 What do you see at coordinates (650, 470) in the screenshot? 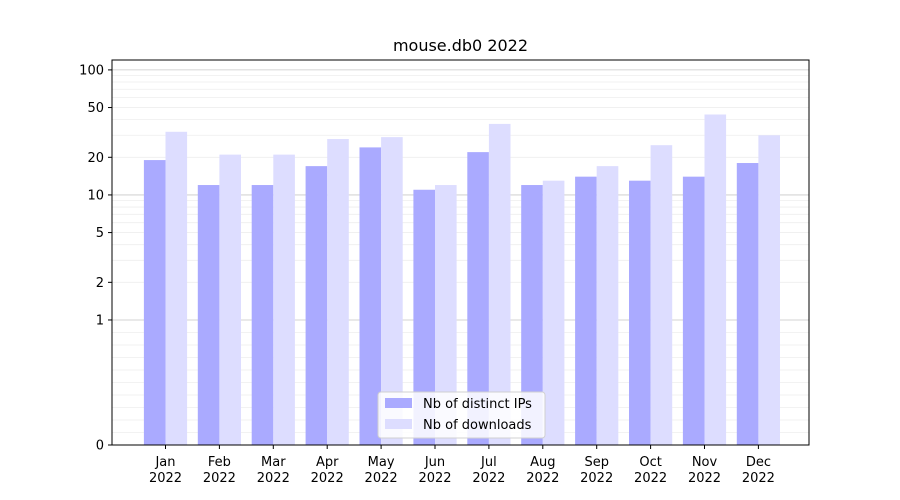
I see `x-tick-label: Oct 2022` at bounding box center [650, 470].